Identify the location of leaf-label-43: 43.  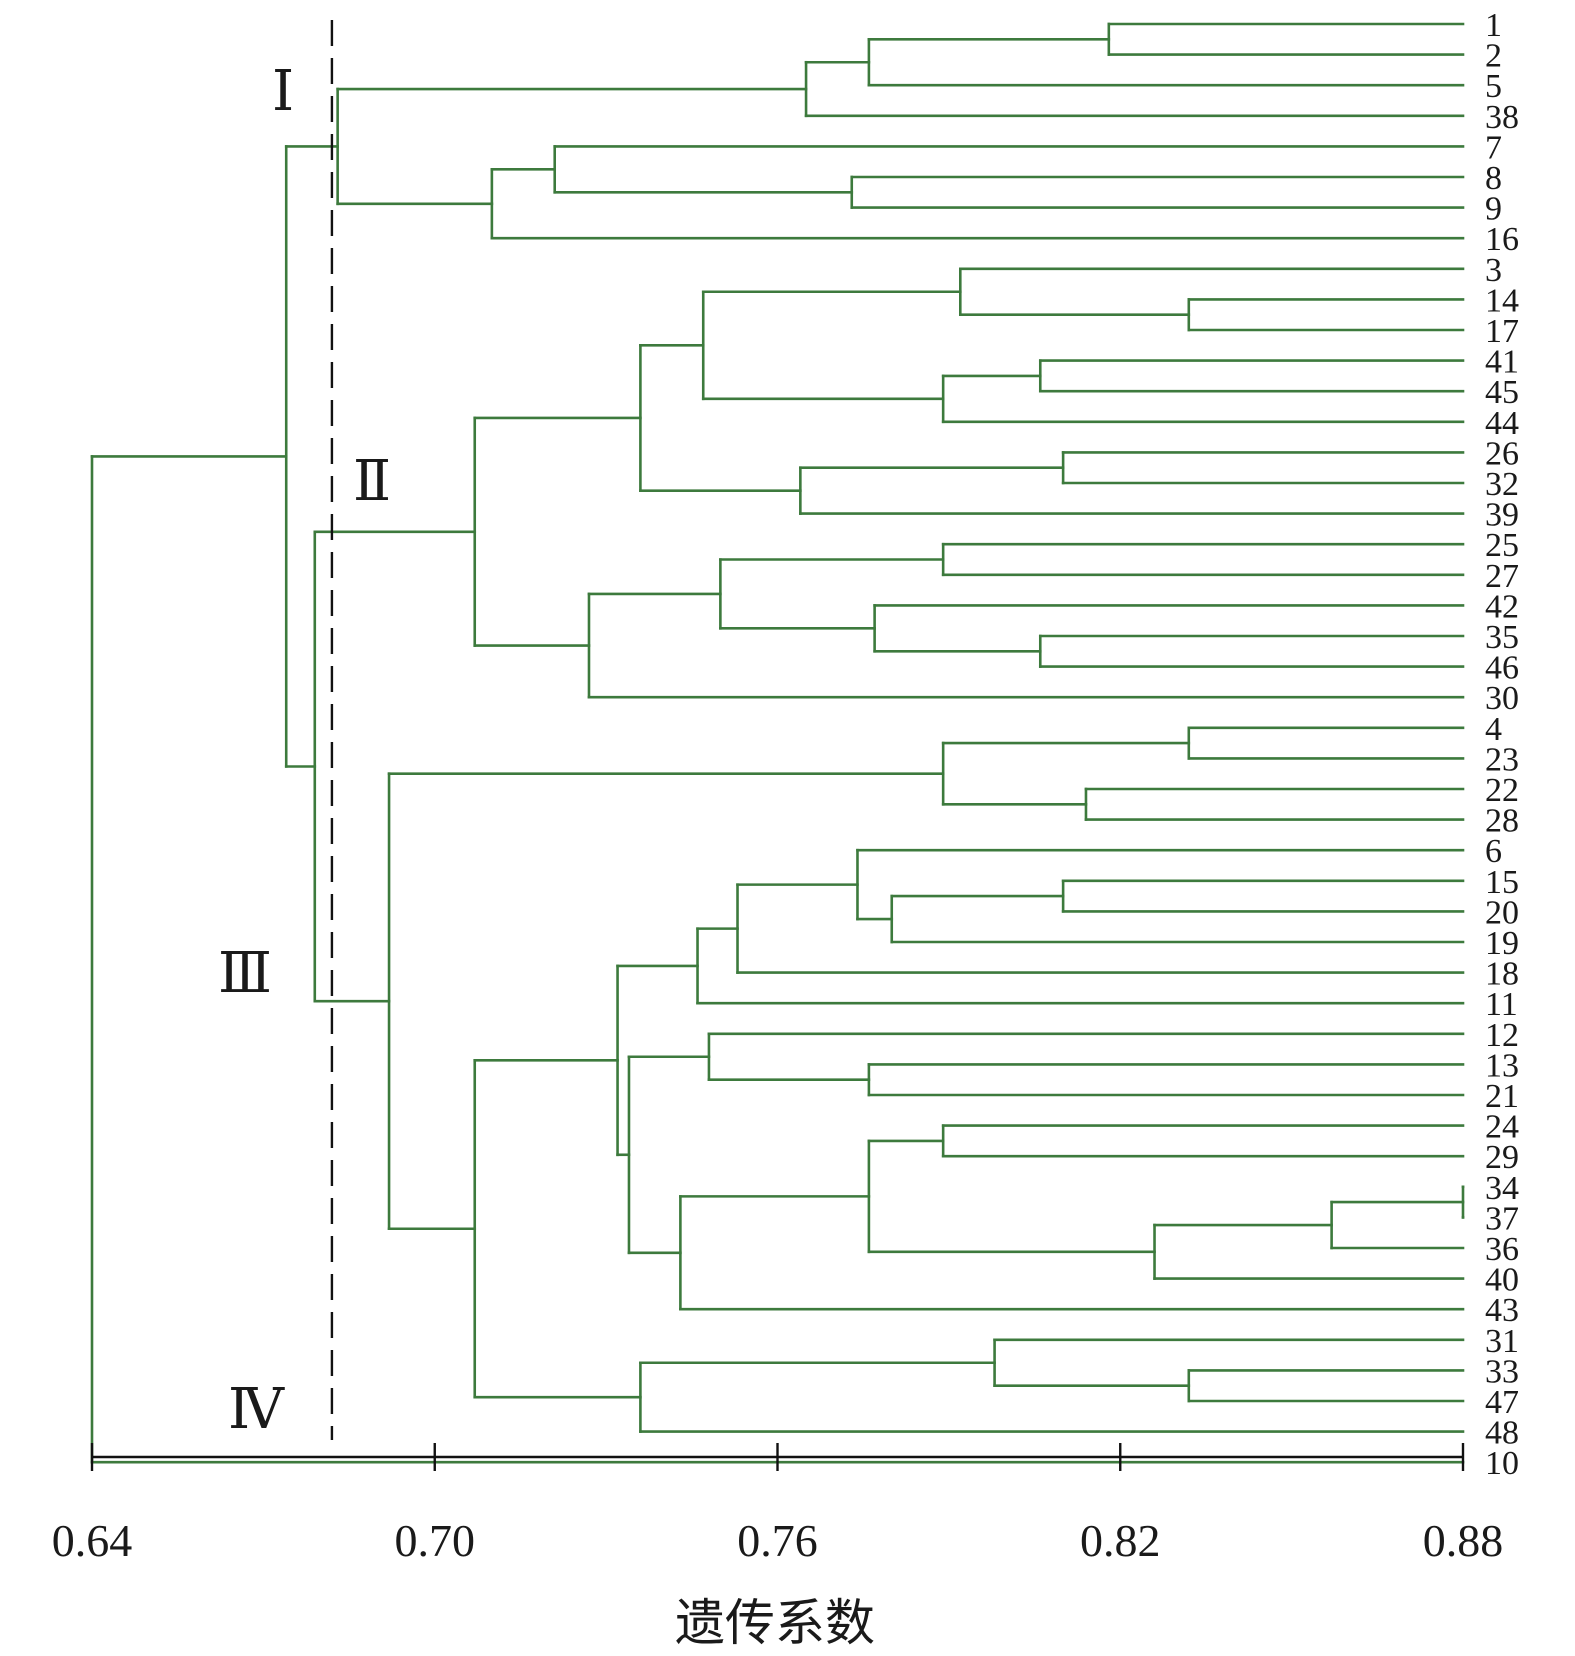
(1502, 1310).